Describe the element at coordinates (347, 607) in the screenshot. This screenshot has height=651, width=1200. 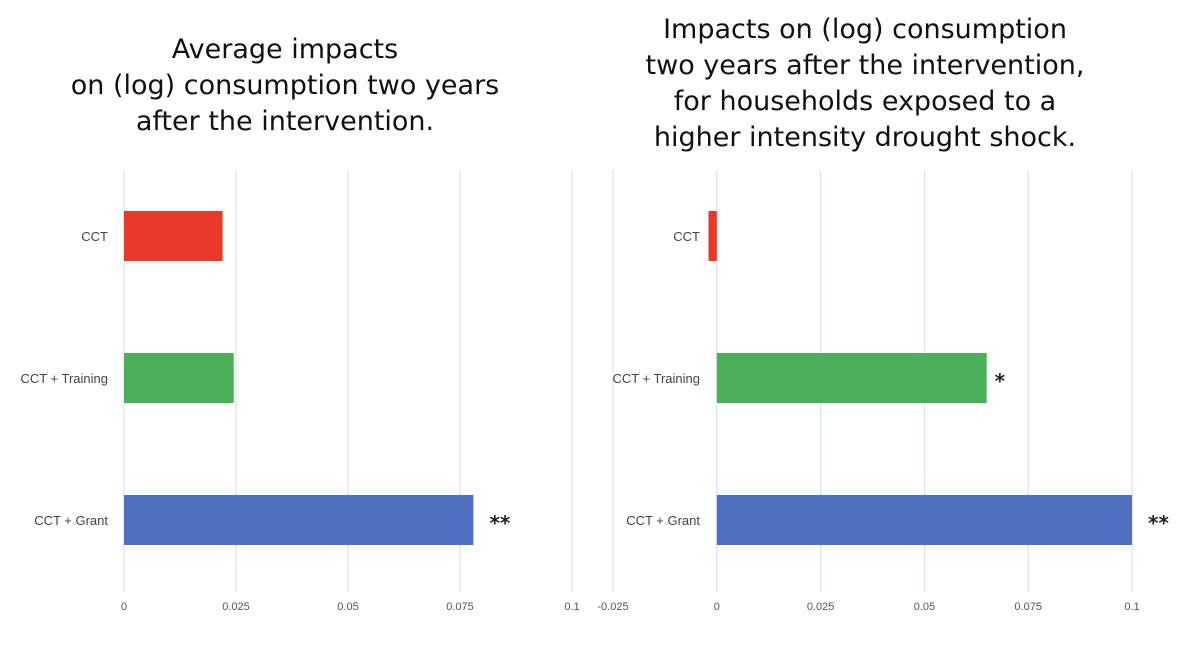
I see `left-tick-label: 0.05` at that location.